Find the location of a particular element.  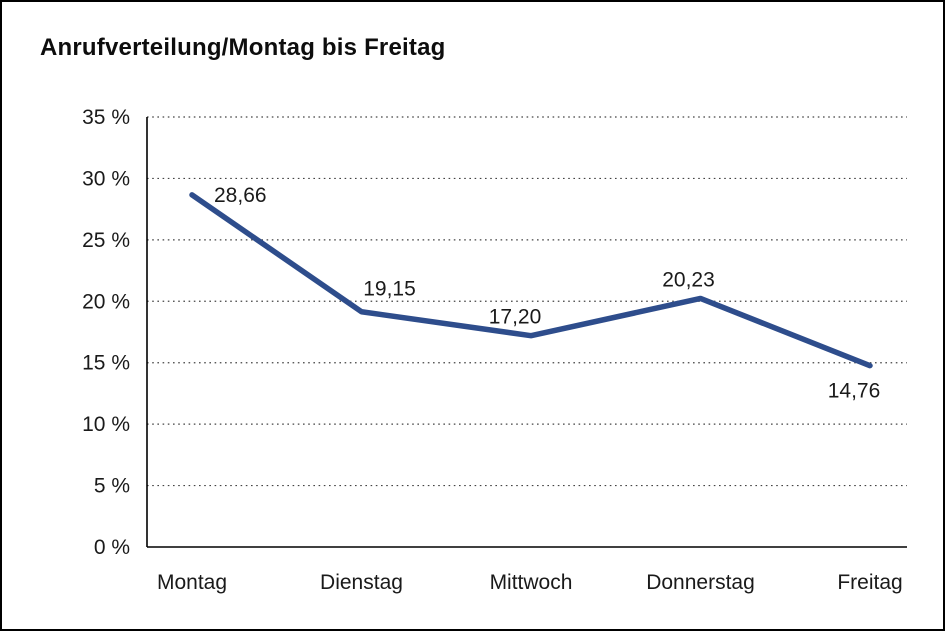

x-category-label: Freitag is located at coordinates (869, 582).